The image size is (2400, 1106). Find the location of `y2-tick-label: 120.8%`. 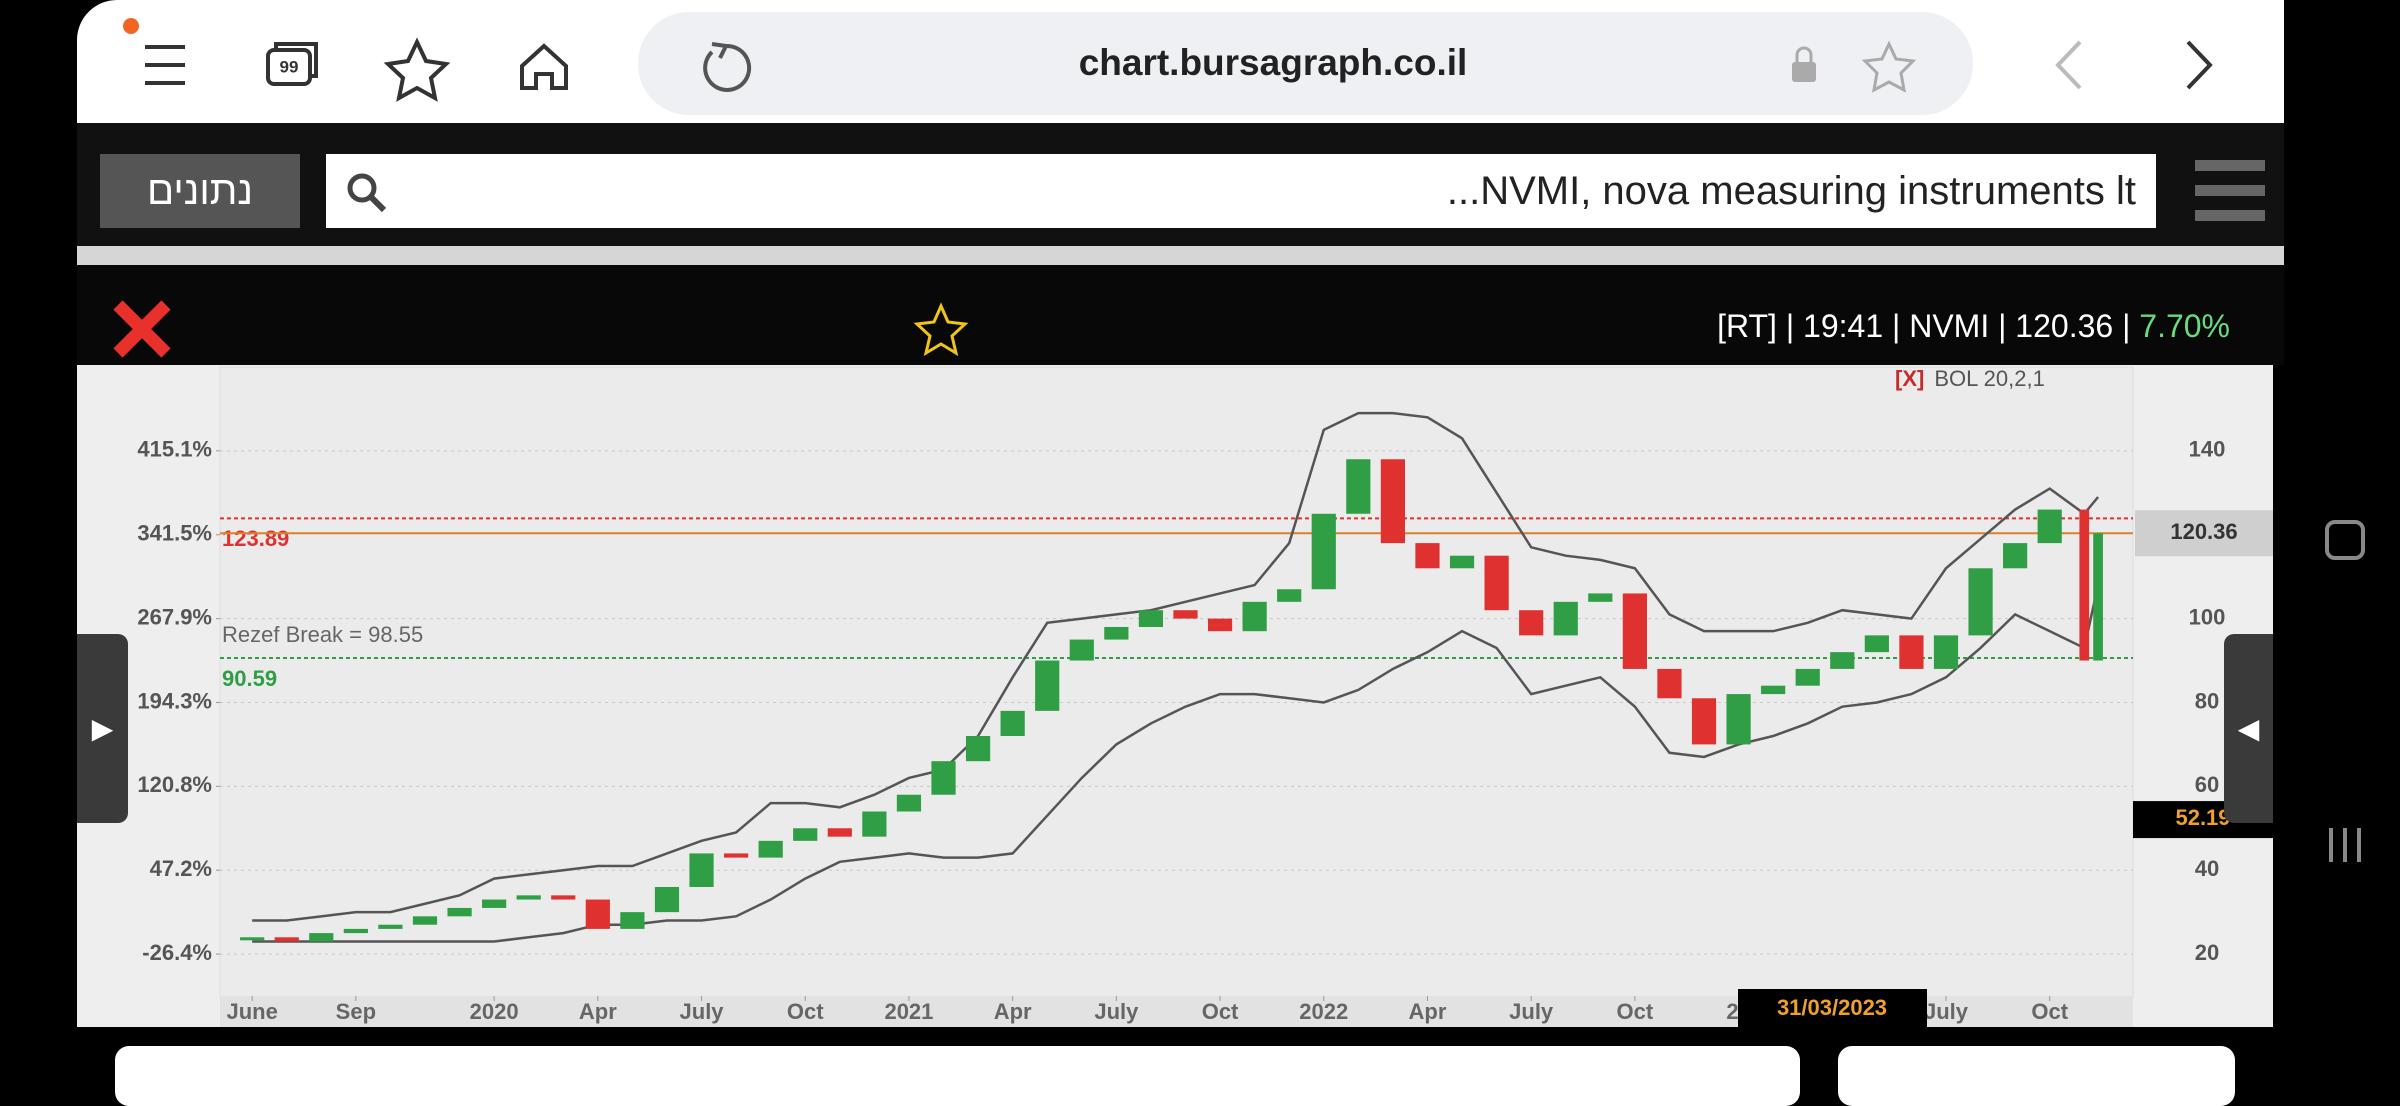

y2-tick-label: 120.8% is located at coordinates (174, 784).